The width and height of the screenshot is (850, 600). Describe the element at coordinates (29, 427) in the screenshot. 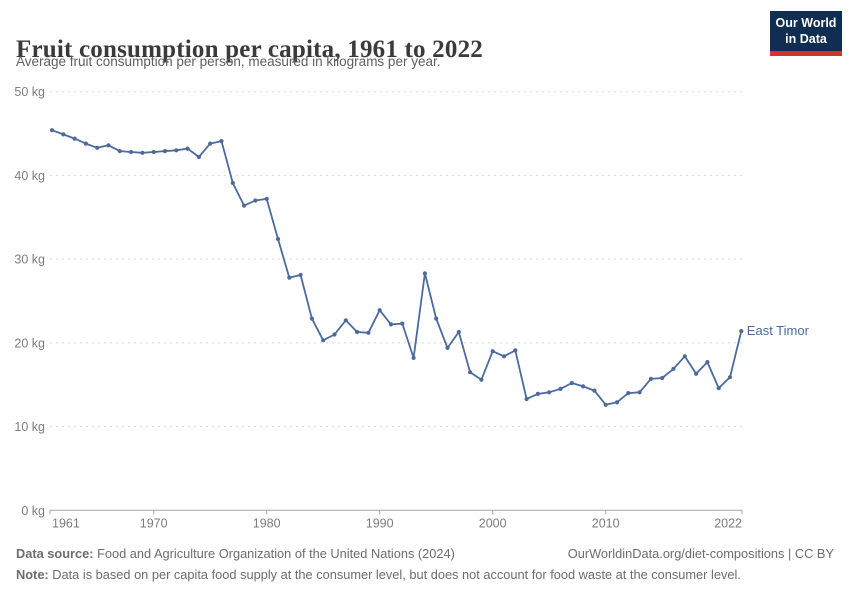

I see `svg-text: 10 kg` at that location.